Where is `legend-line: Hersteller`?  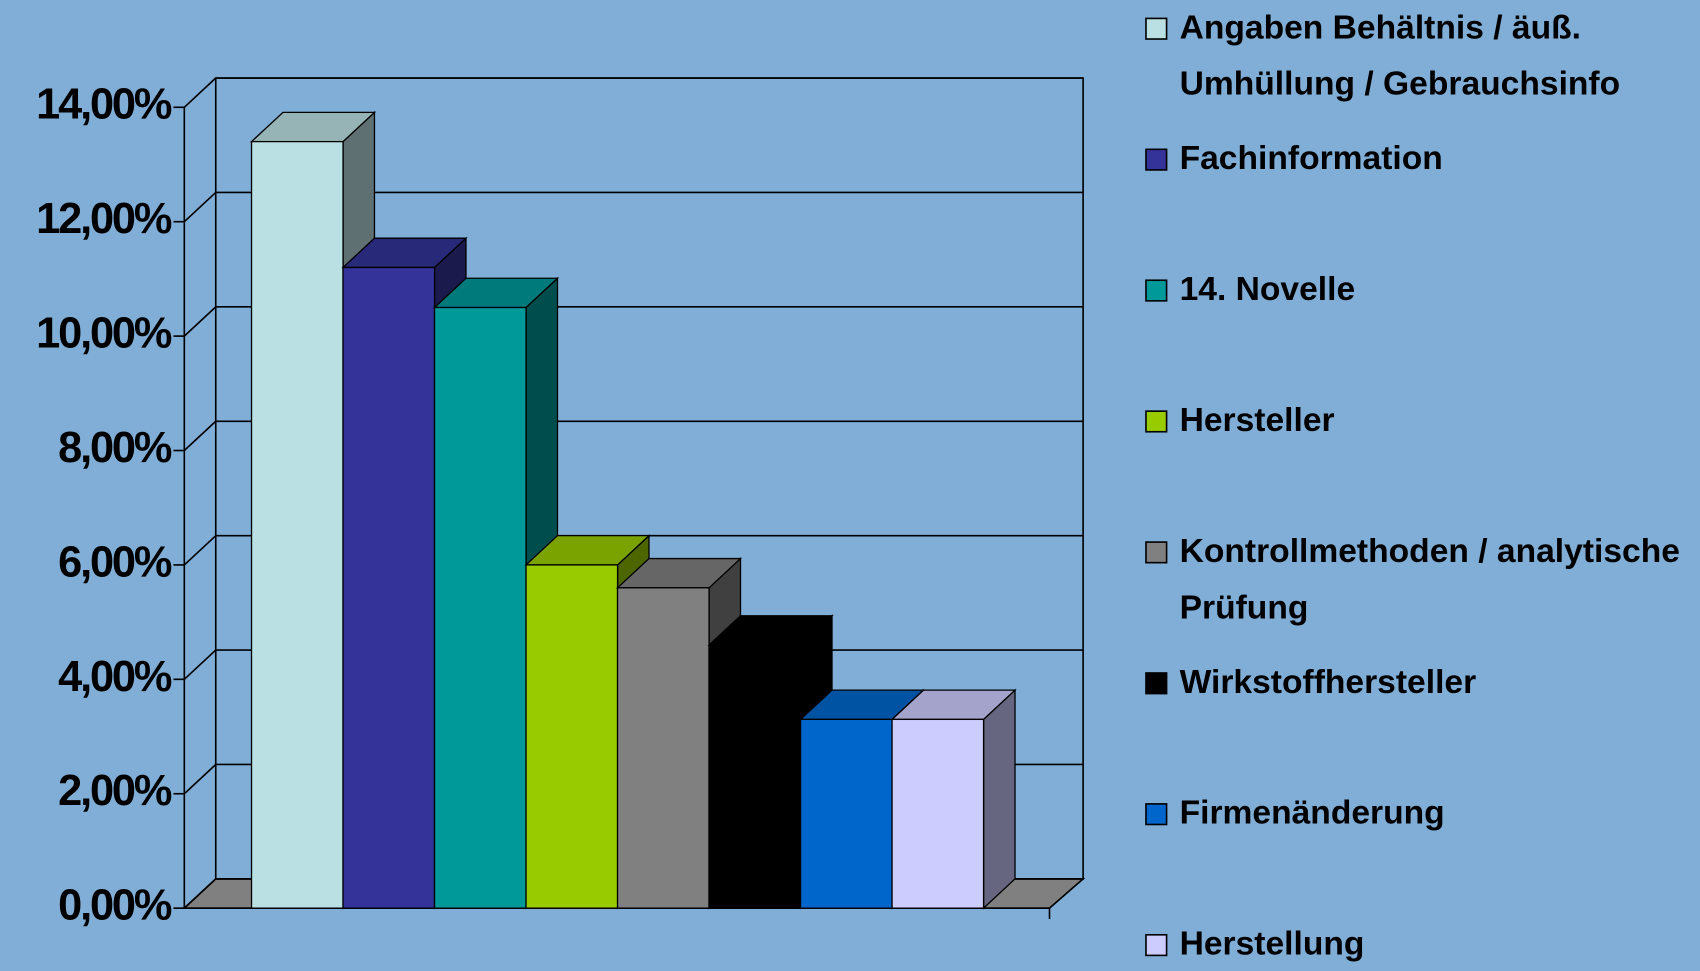
legend-line: Hersteller is located at coordinates (1257, 420).